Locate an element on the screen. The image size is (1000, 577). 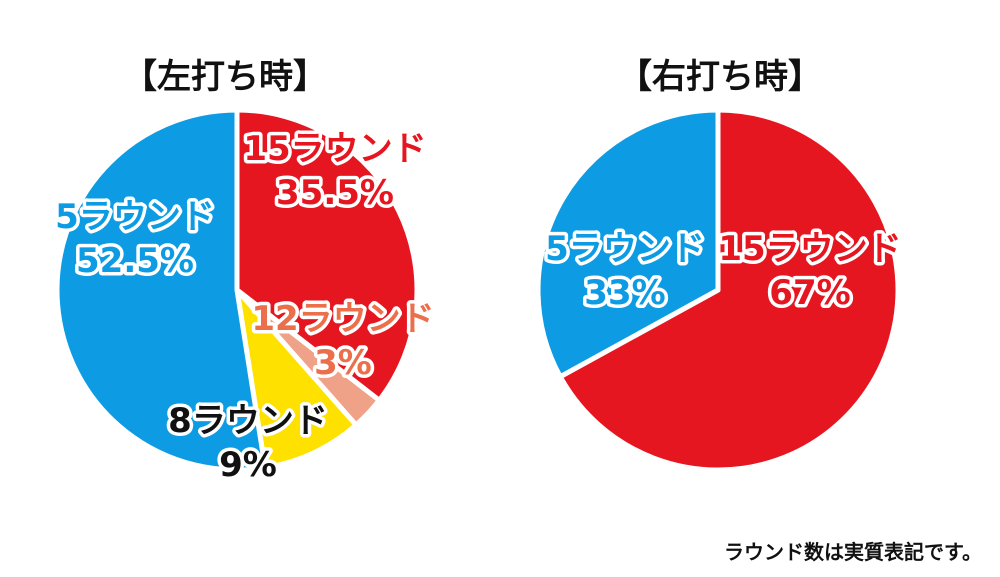
slice-label-left-3: 5ラウンド 52.5% is located at coordinates (135, 239).